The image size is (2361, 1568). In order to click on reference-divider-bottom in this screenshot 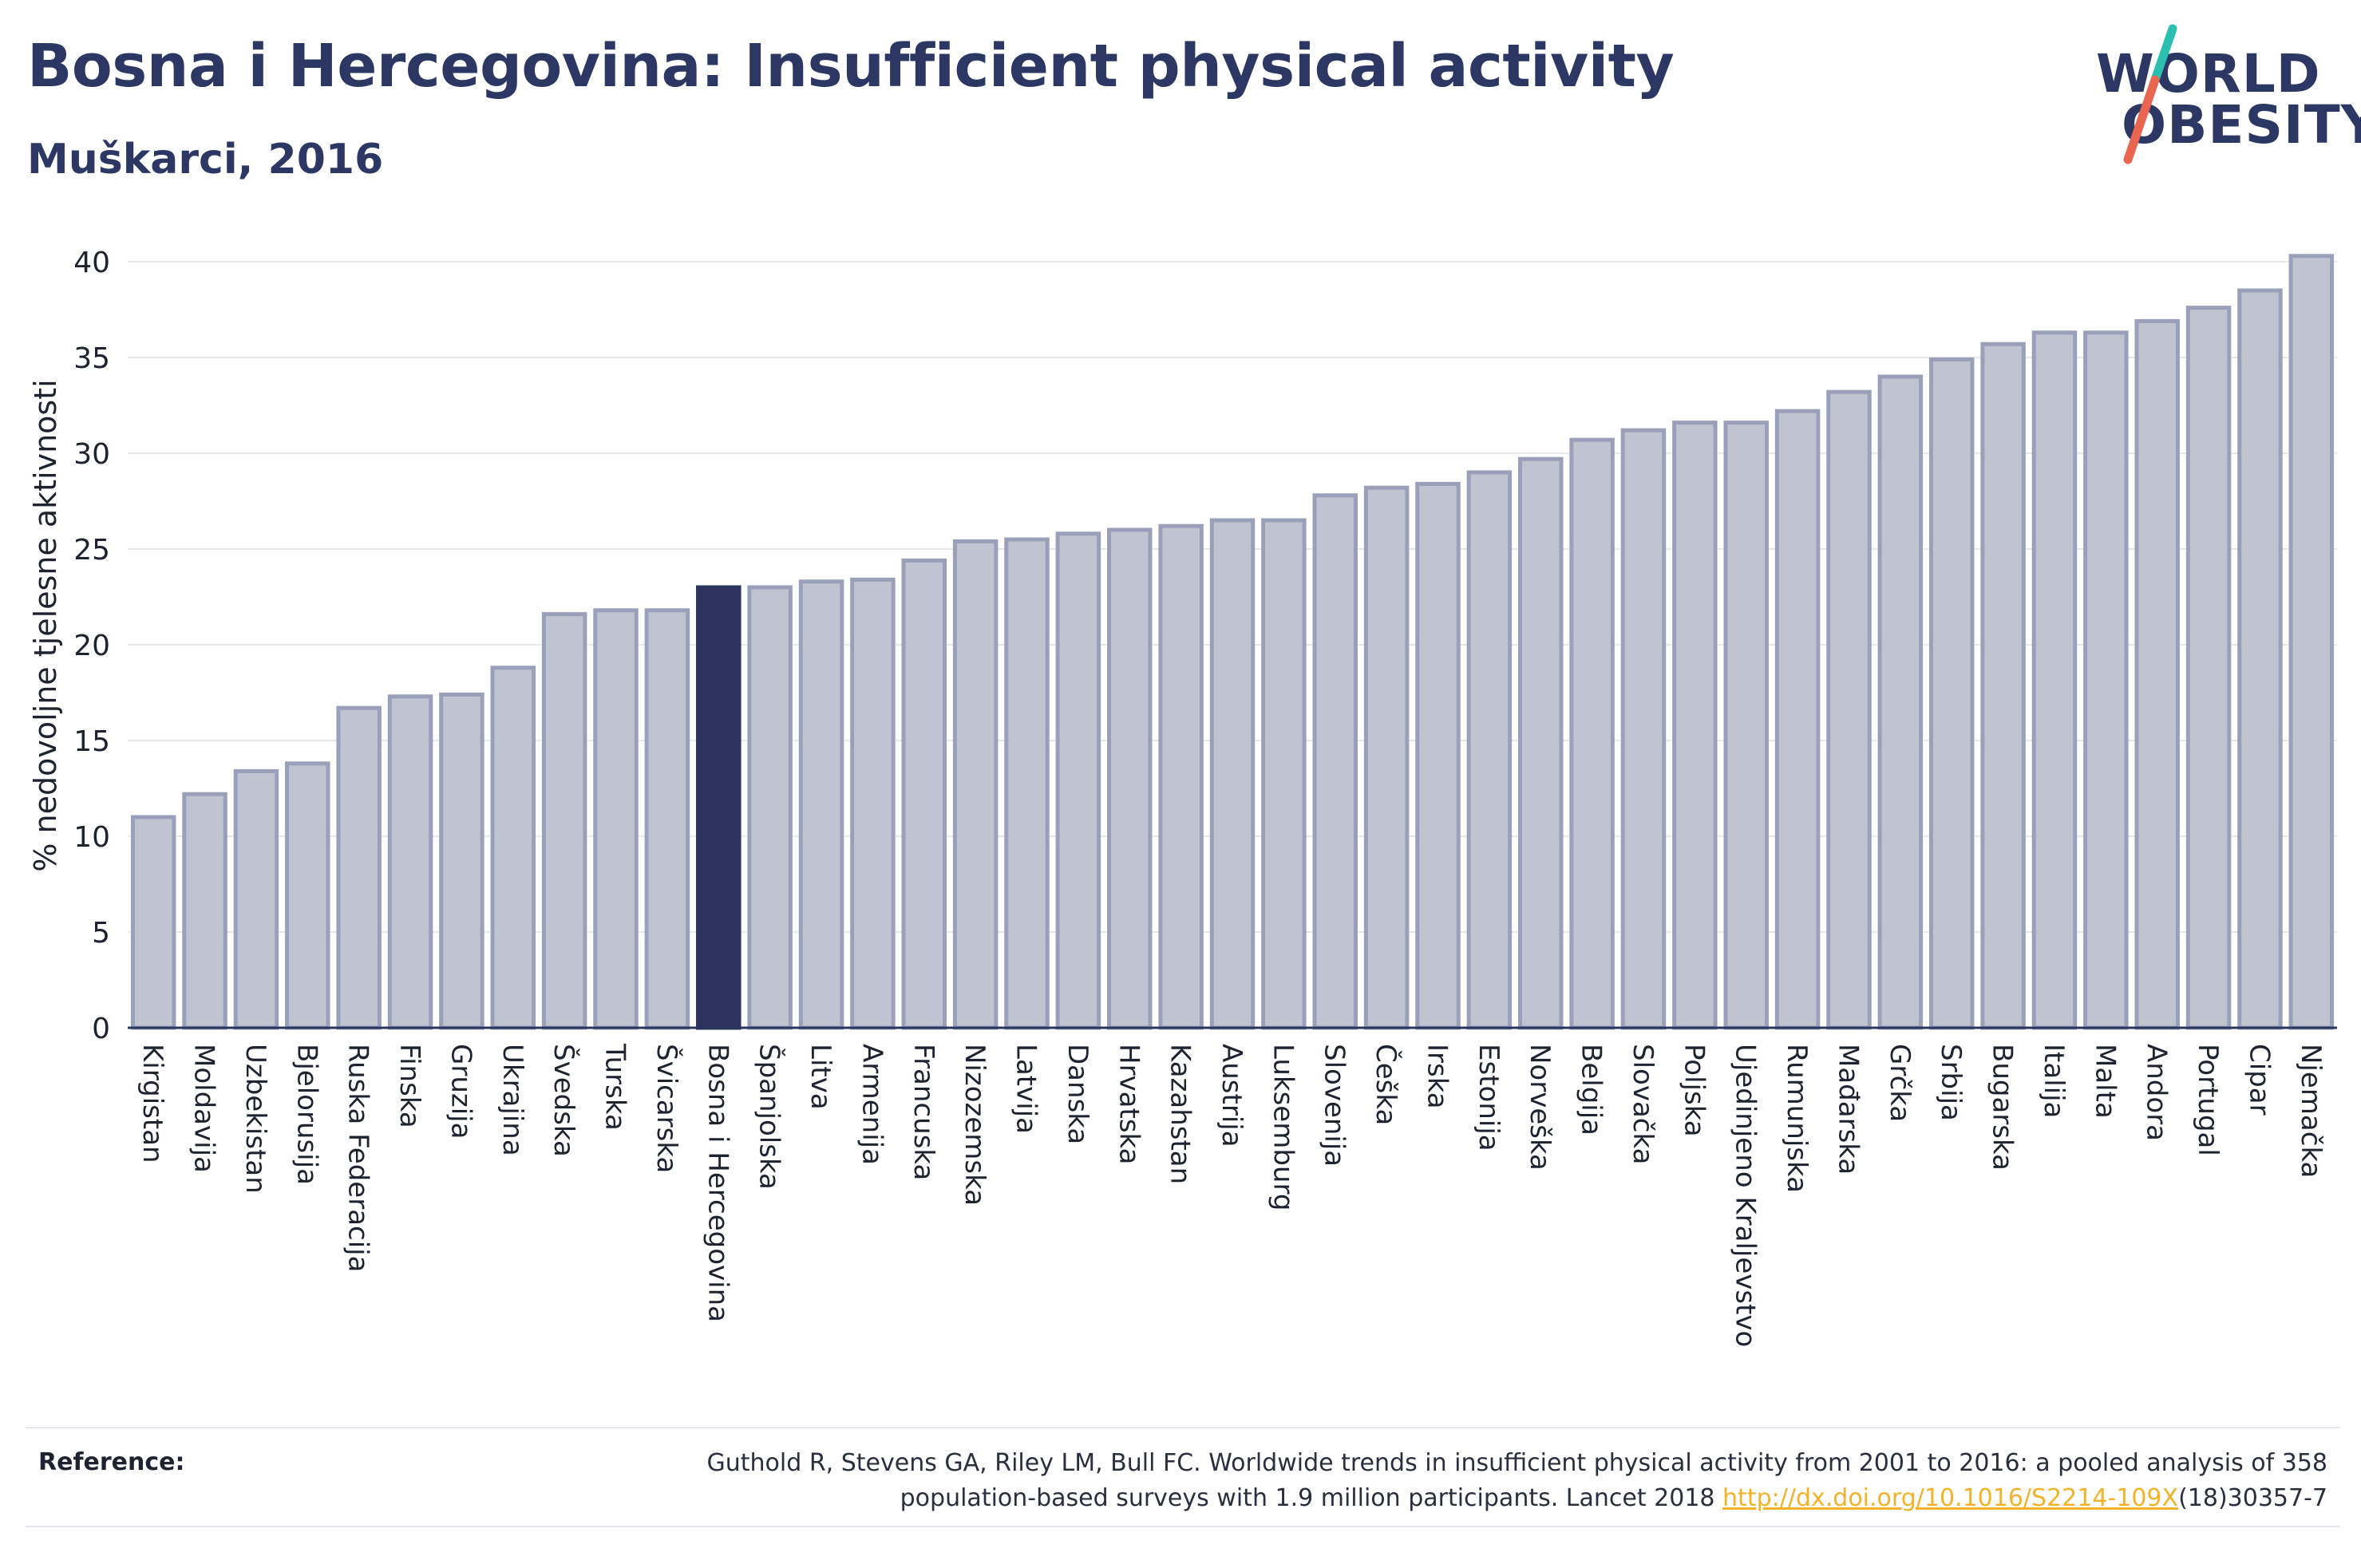, I will do `click(1183, 1526)`.